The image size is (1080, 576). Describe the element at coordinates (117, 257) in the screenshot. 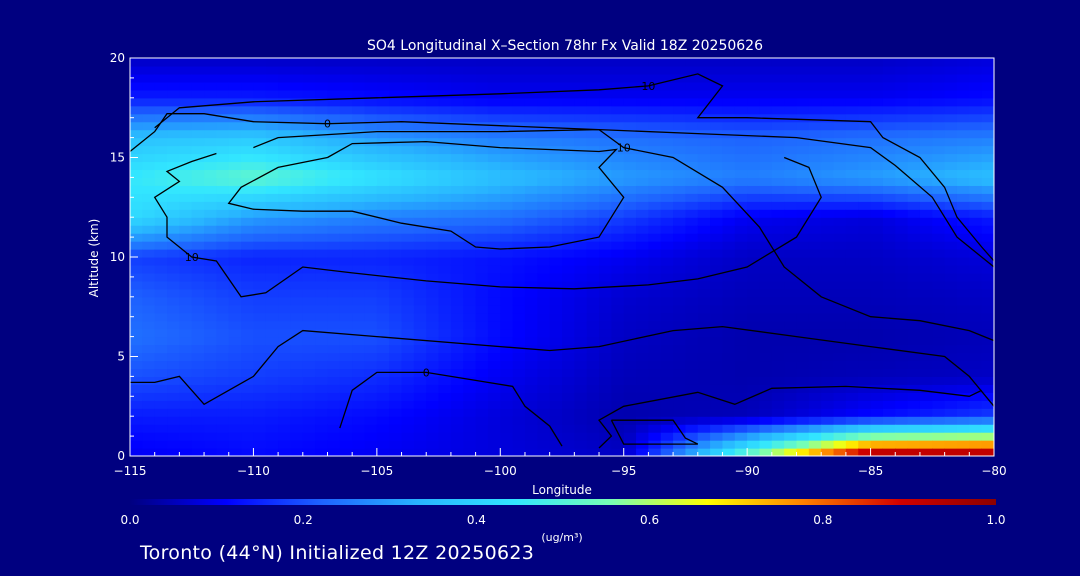

I see `y-tick-label: 10` at that location.